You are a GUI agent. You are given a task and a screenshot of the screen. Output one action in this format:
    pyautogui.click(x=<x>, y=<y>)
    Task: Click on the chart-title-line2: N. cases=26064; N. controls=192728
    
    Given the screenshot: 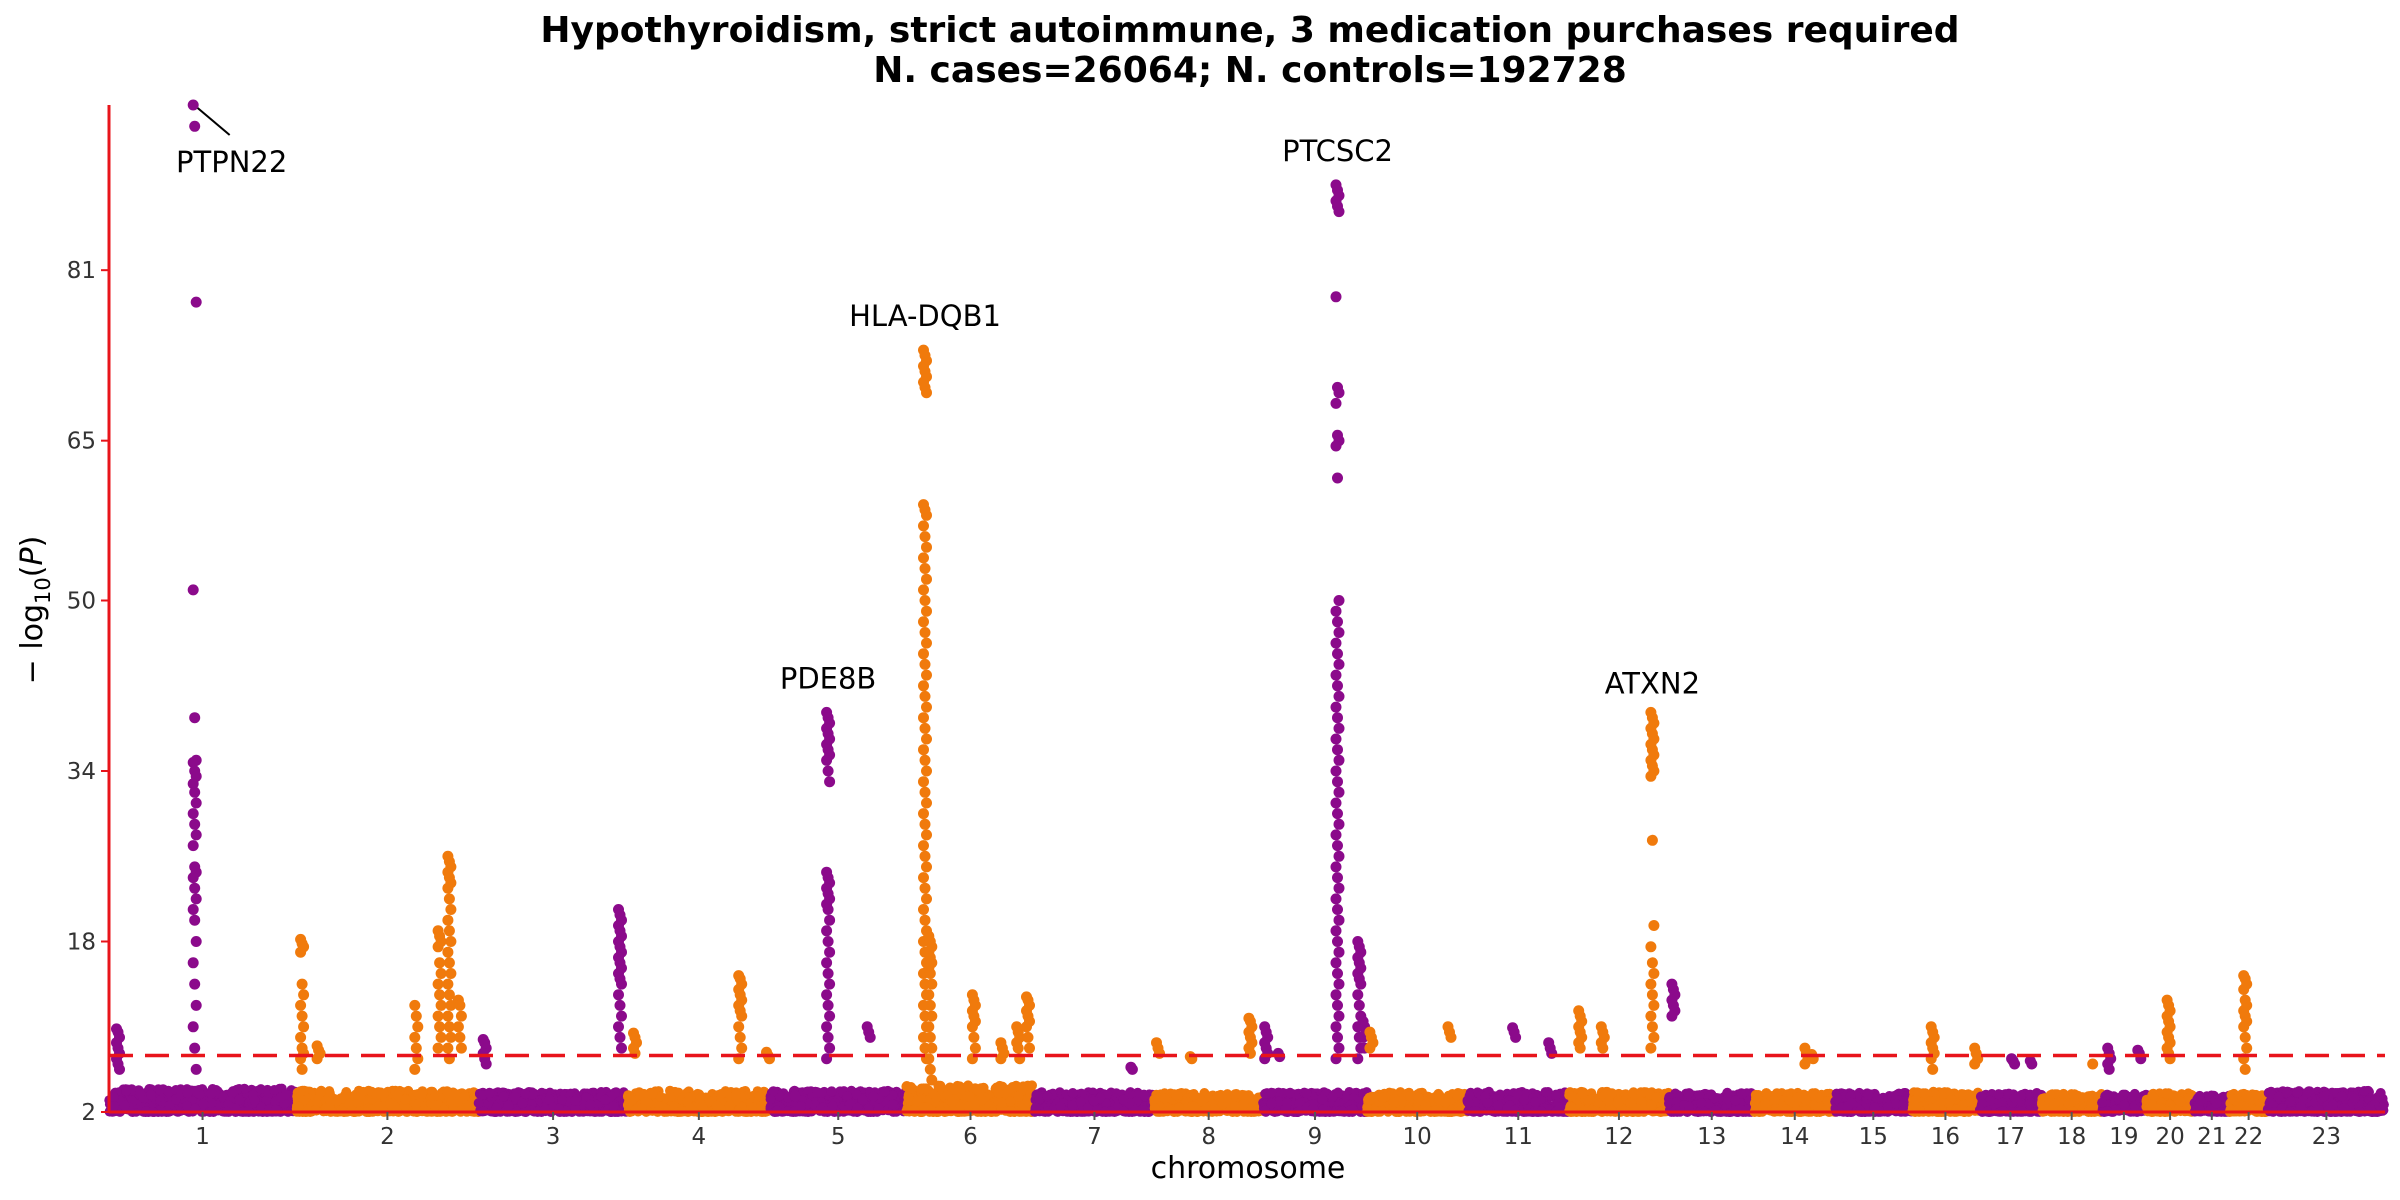 What is the action you would take?
    pyautogui.click(x=1250, y=70)
    